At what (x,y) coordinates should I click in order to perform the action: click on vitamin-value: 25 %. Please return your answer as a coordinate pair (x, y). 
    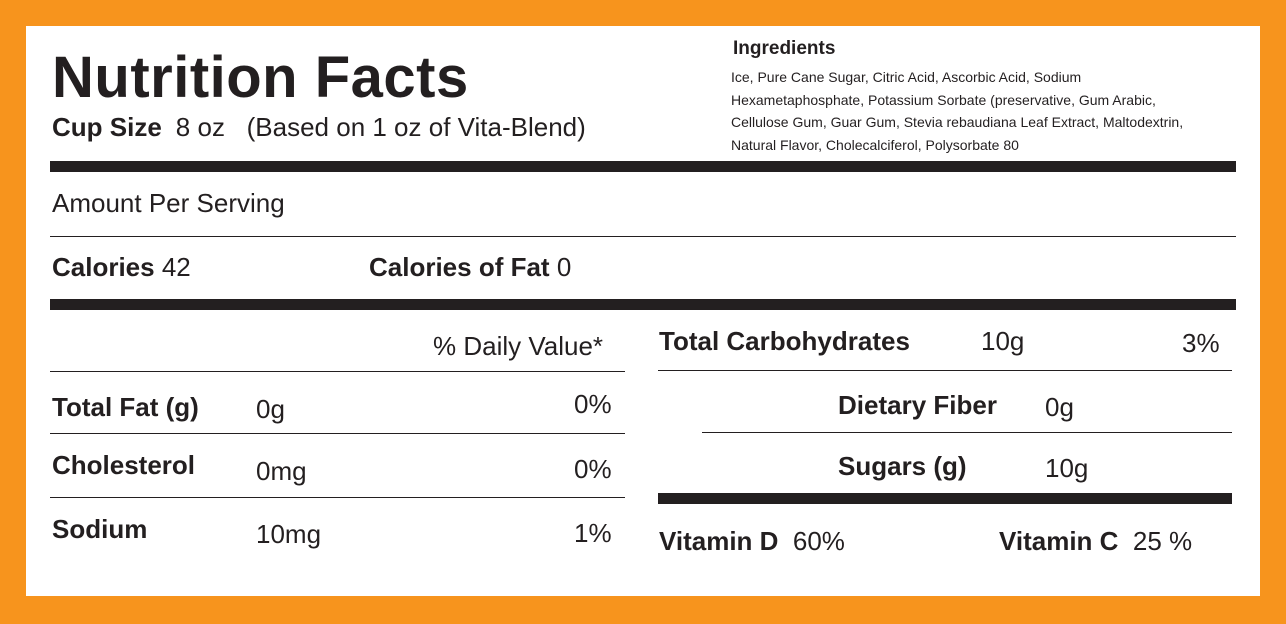
    Looking at the image, I should click on (1162, 541).